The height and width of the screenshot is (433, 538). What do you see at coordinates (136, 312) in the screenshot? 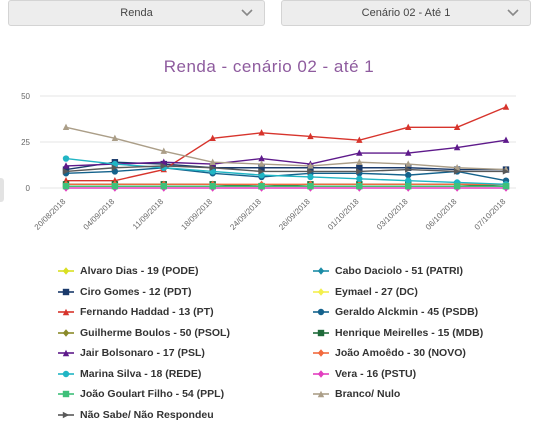
I see `legend-item: Fernando Haddad - 13 (PT)` at bounding box center [136, 312].